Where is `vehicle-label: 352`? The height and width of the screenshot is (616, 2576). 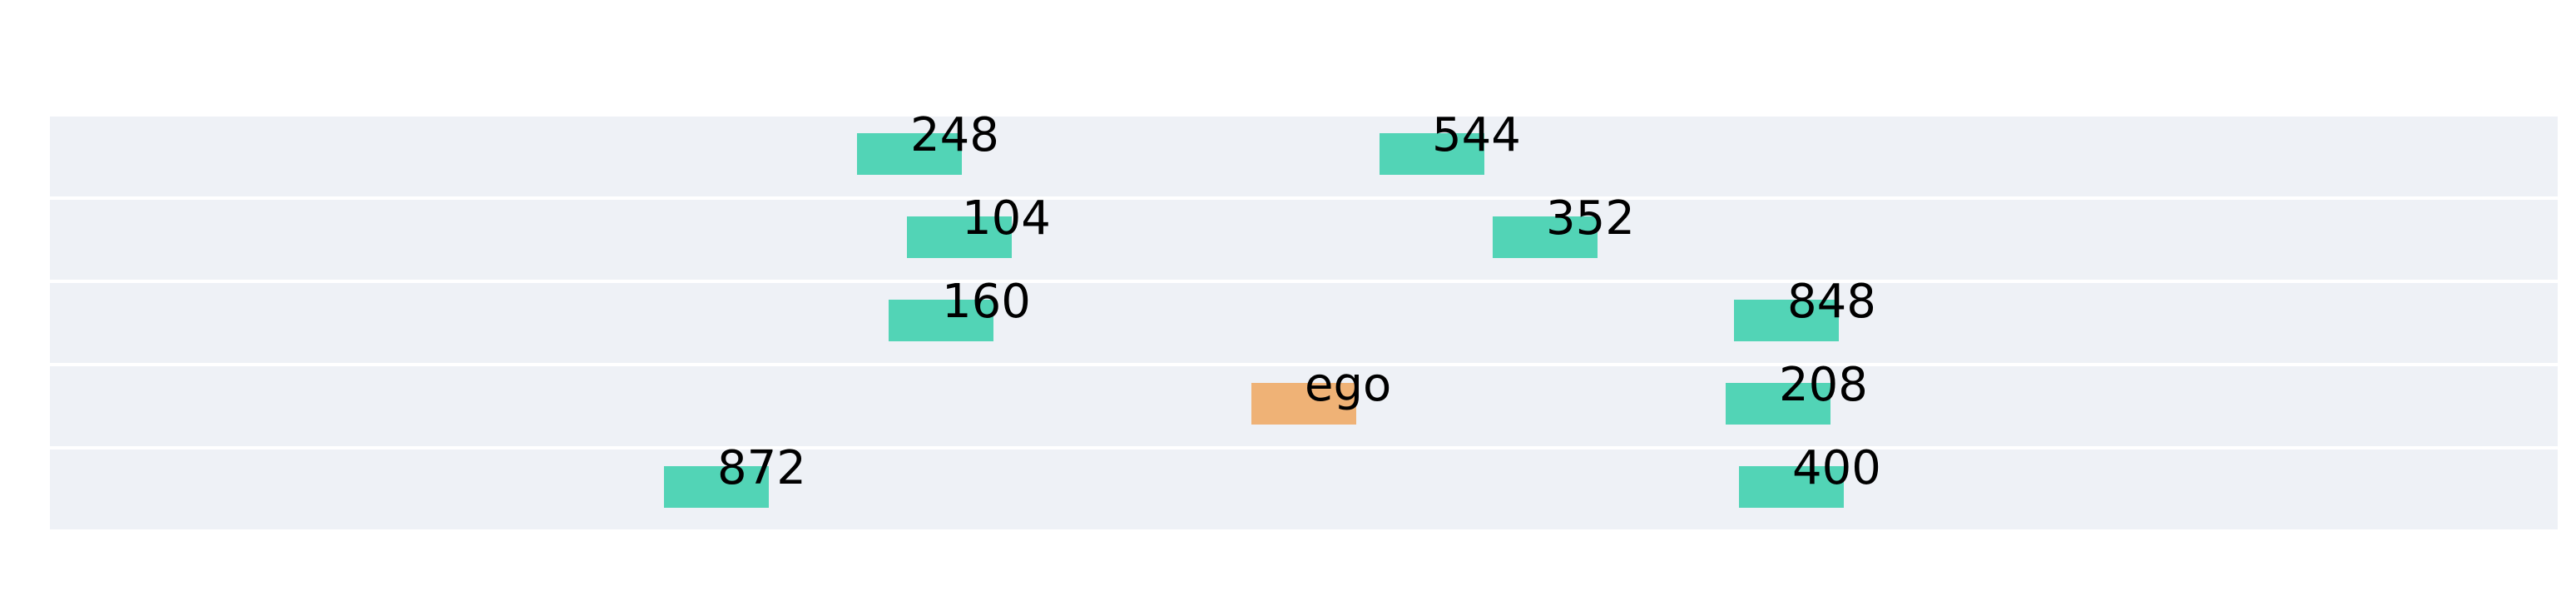 vehicle-label: 352 is located at coordinates (1590, 218).